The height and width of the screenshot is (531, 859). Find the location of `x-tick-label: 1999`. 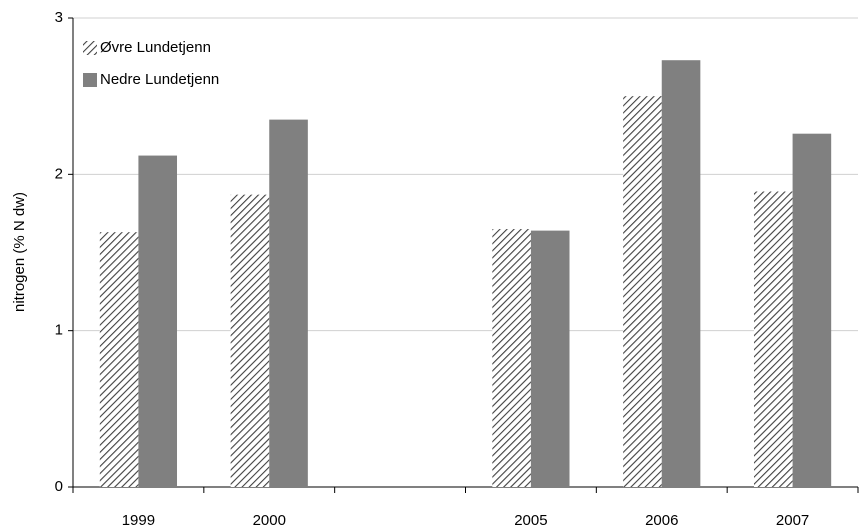

x-tick-label: 1999 is located at coordinates (138, 520).